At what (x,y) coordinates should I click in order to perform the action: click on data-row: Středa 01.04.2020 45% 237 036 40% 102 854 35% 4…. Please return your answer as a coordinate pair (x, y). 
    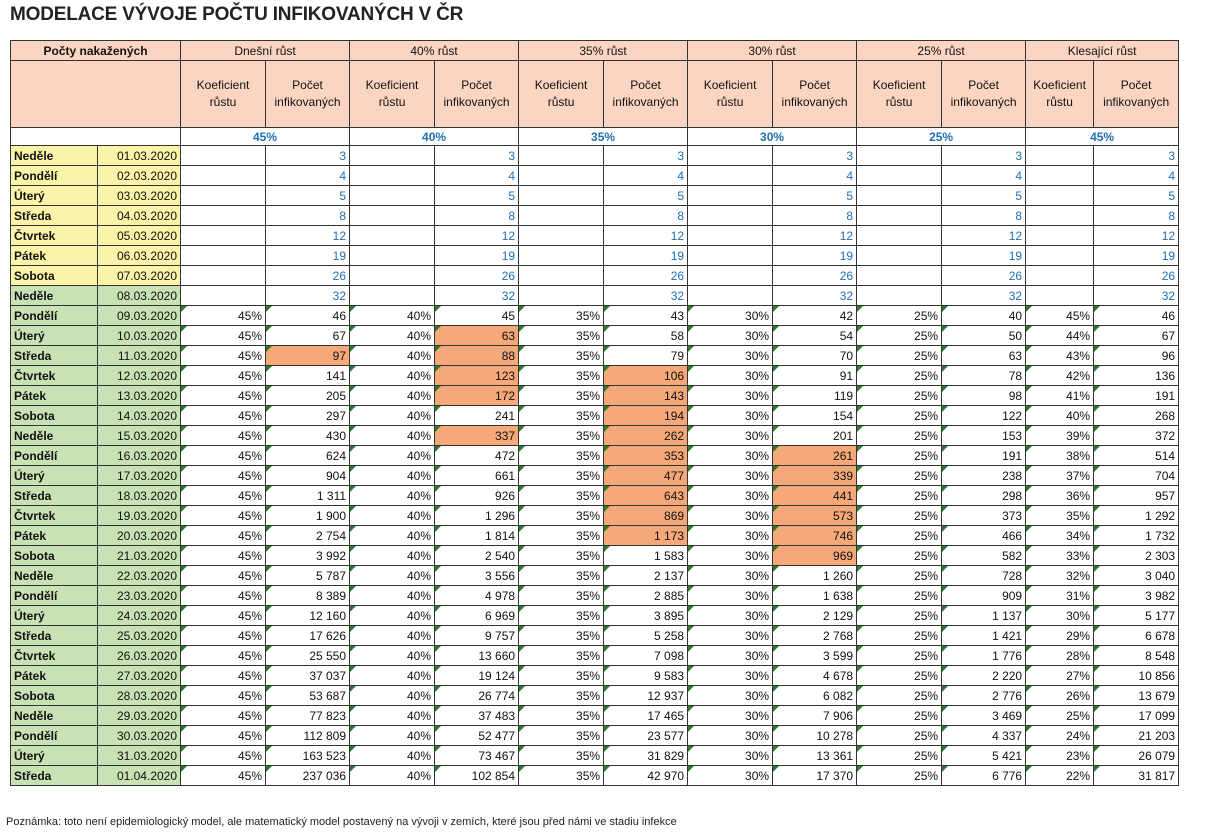
    Looking at the image, I should click on (595, 775).